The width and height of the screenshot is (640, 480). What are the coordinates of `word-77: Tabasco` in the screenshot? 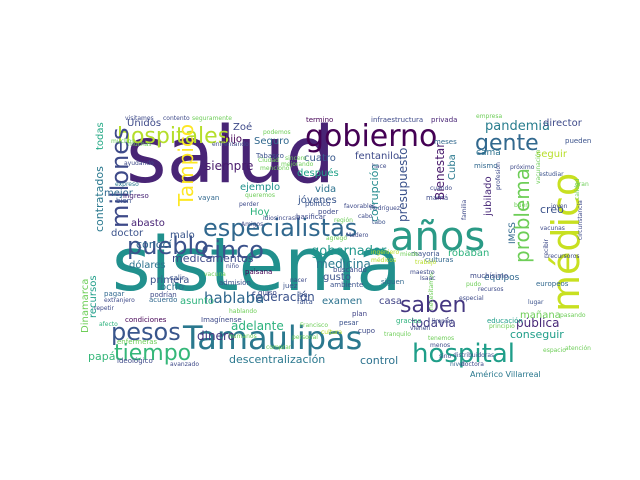 It's located at (269, 156).